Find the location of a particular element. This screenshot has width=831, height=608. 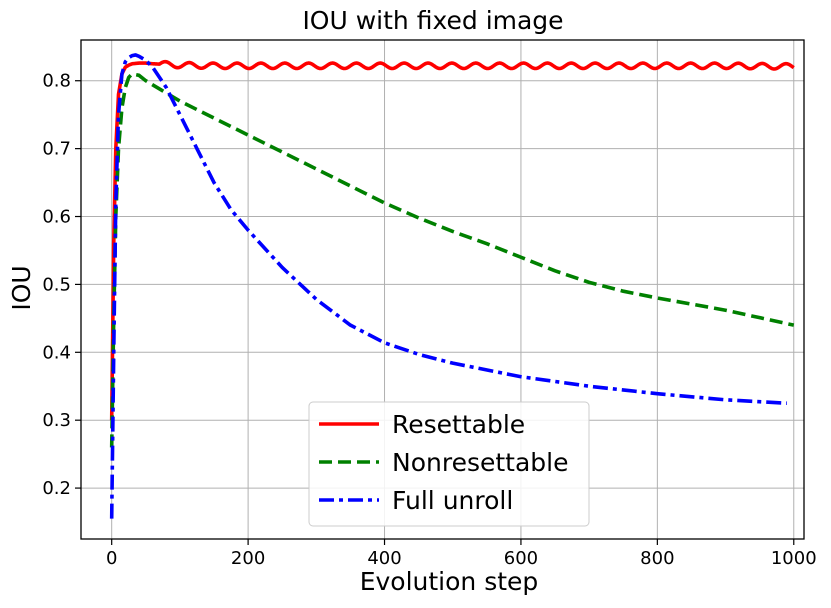

chart-title: IOU with fixed image is located at coordinates (432, 20).